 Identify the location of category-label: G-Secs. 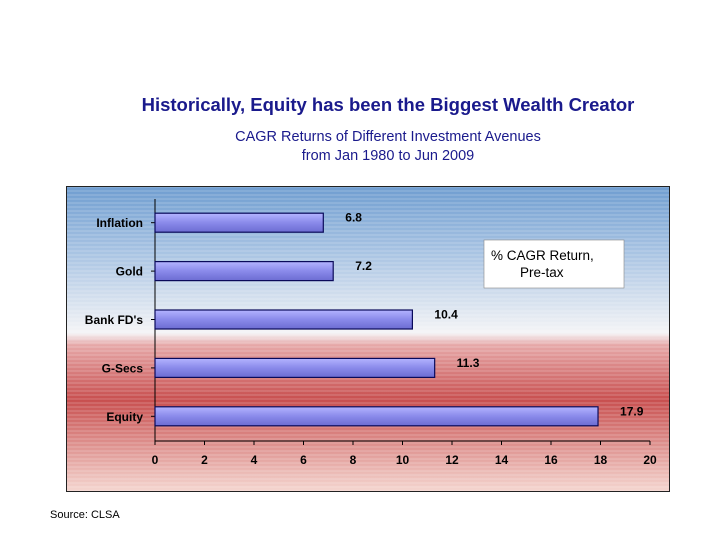
(123, 368).